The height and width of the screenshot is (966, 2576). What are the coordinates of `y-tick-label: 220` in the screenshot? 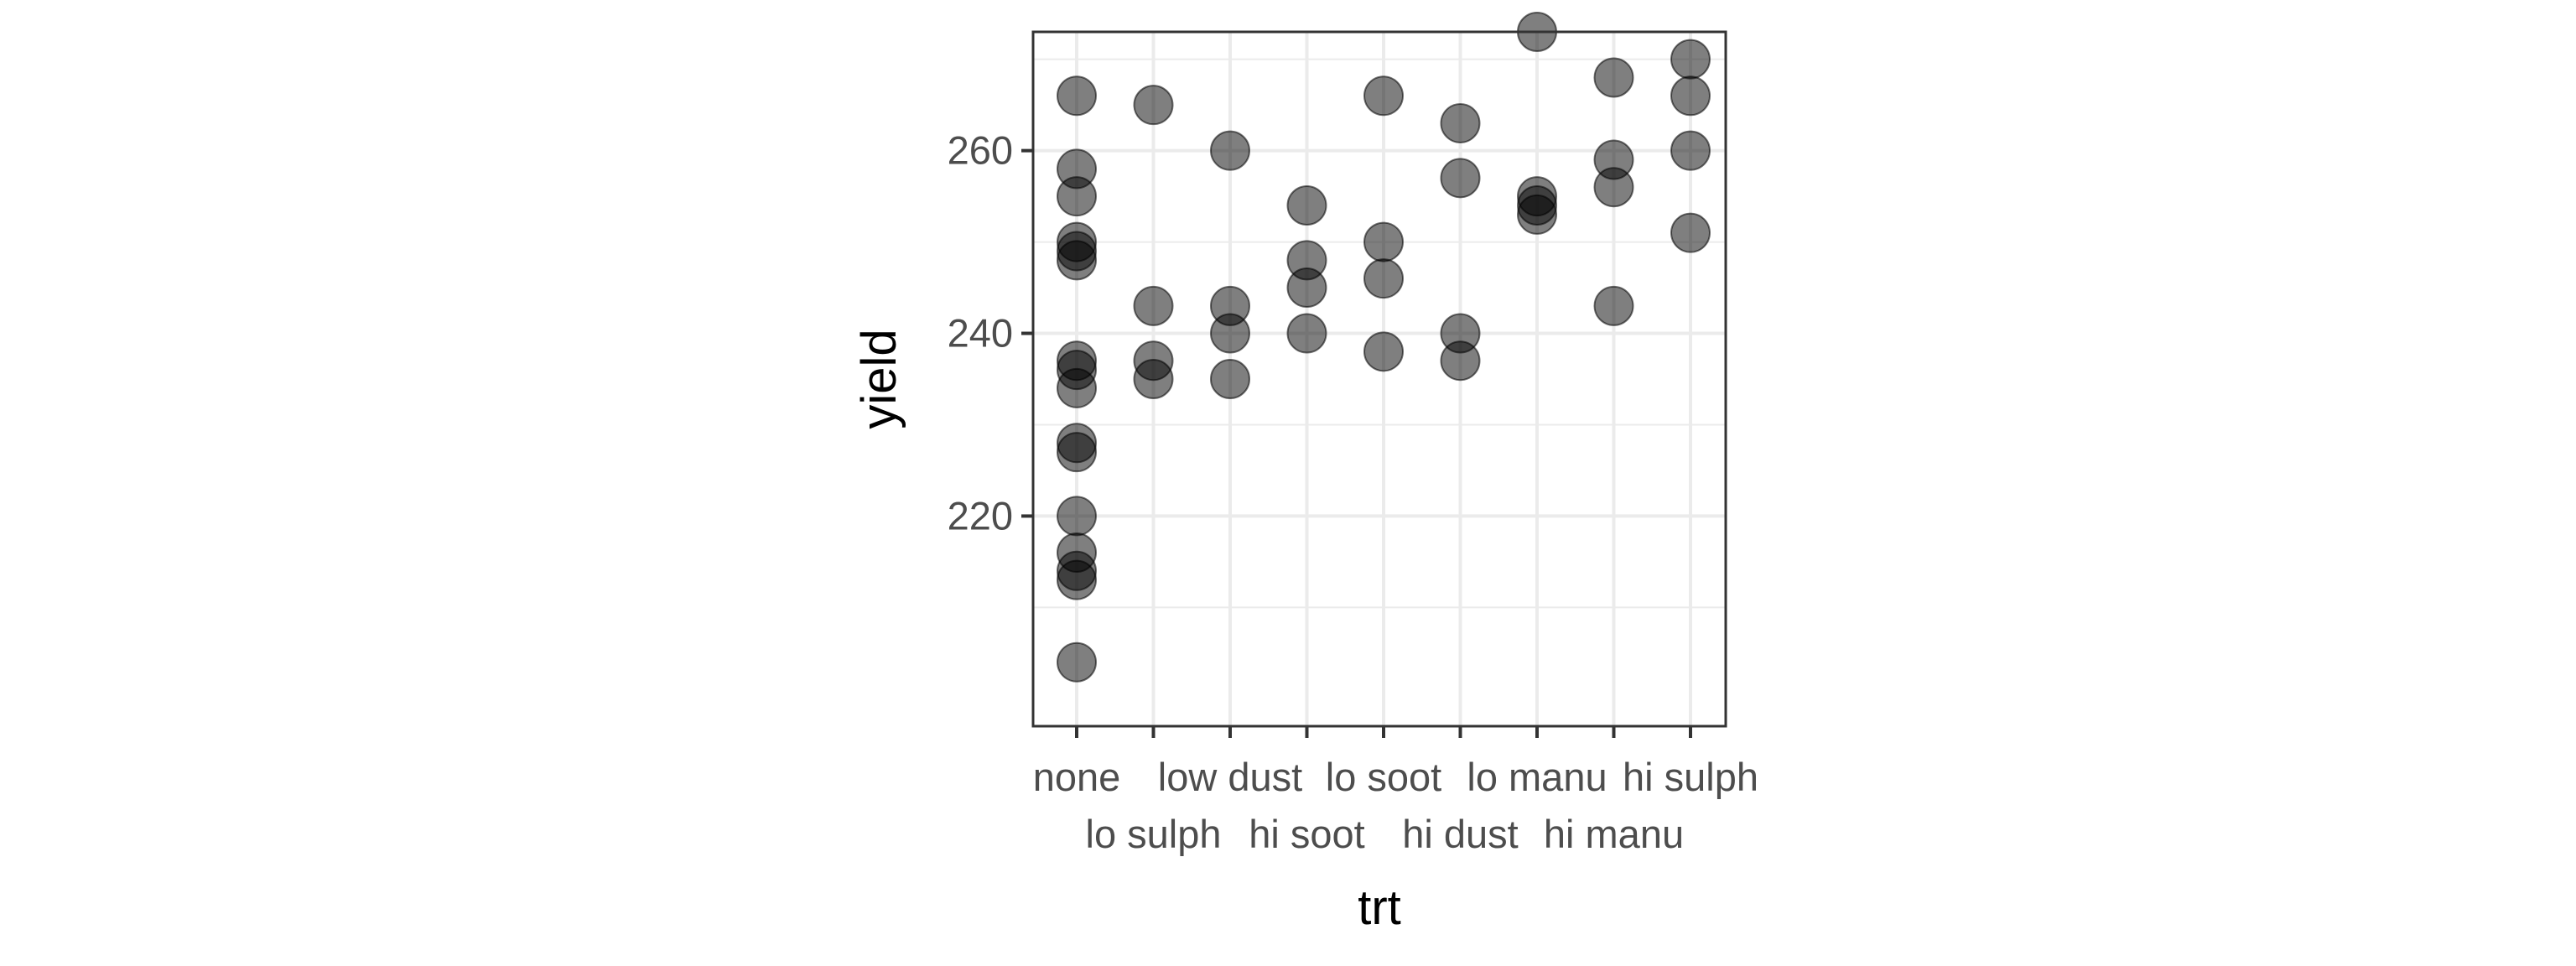 It's located at (981, 515).